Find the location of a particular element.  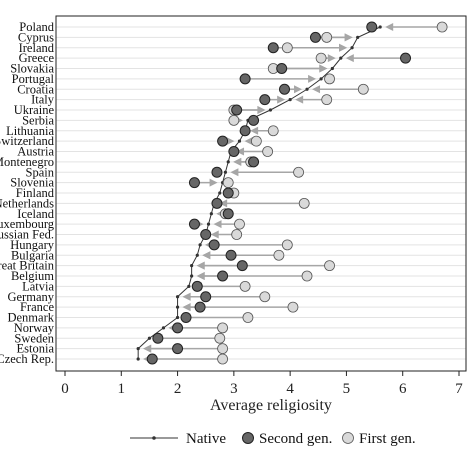

category-label: Belgium is located at coordinates (32, 276).